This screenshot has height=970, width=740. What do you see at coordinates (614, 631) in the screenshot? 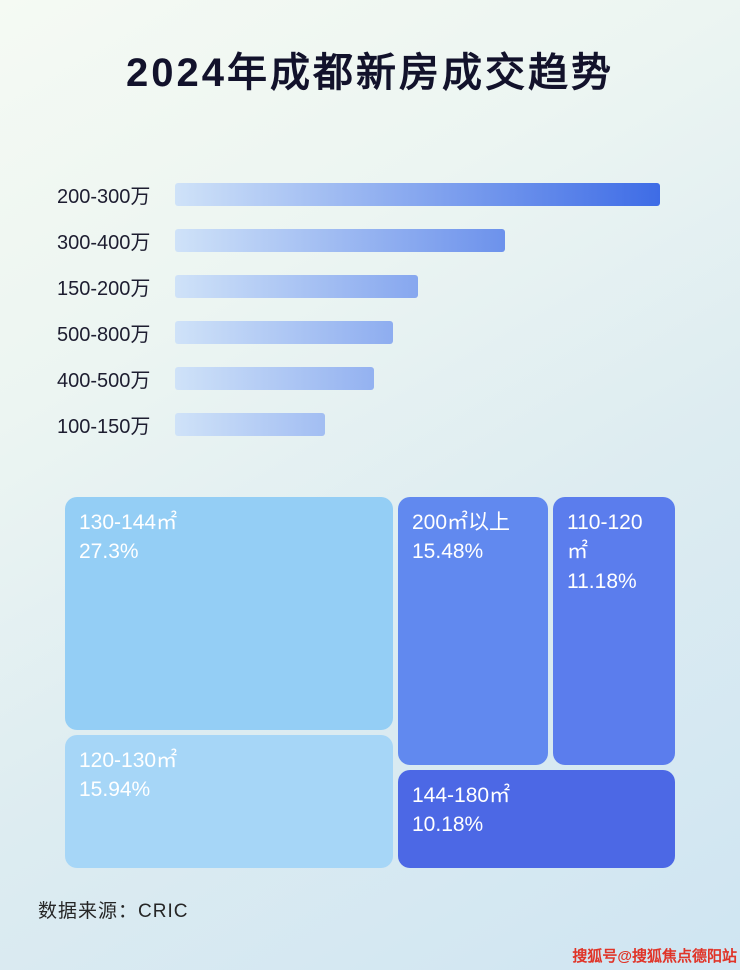
I see `treemap-box-110-120: 110-120㎡ 11.18%` at bounding box center [614, 631].